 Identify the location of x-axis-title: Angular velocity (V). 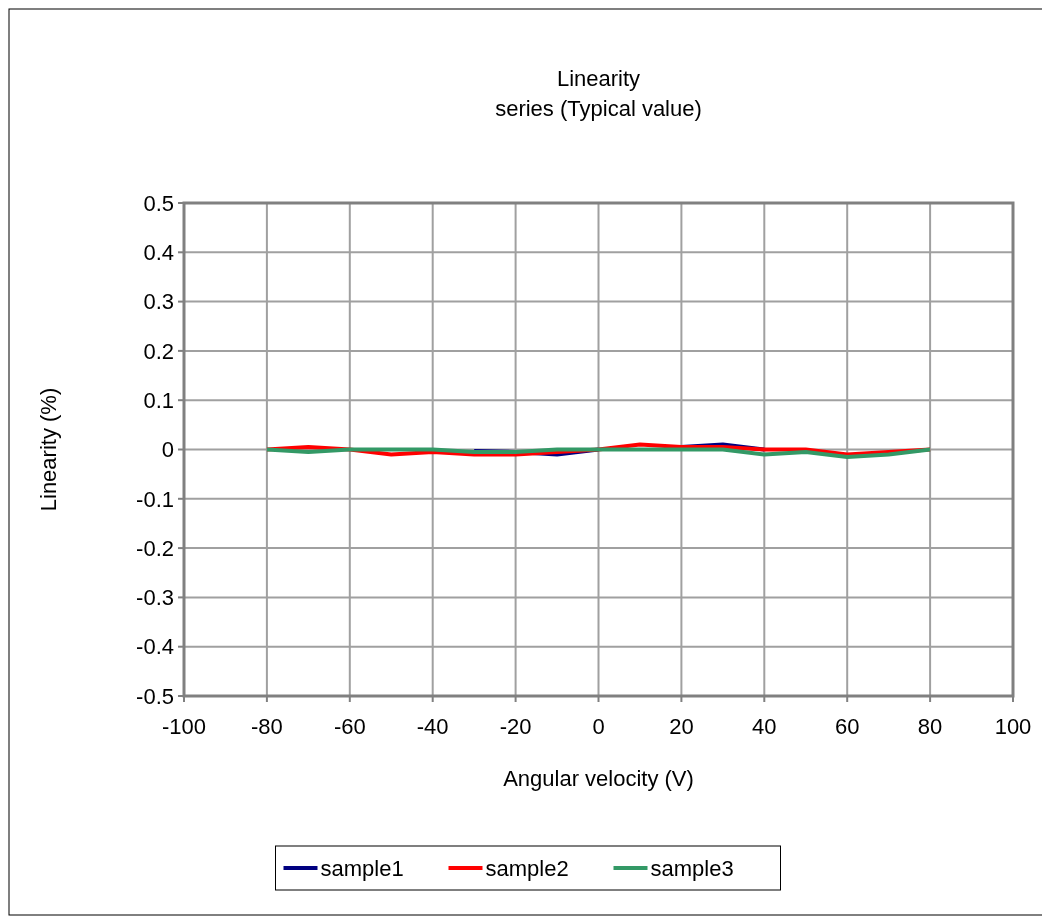
(598, 778).